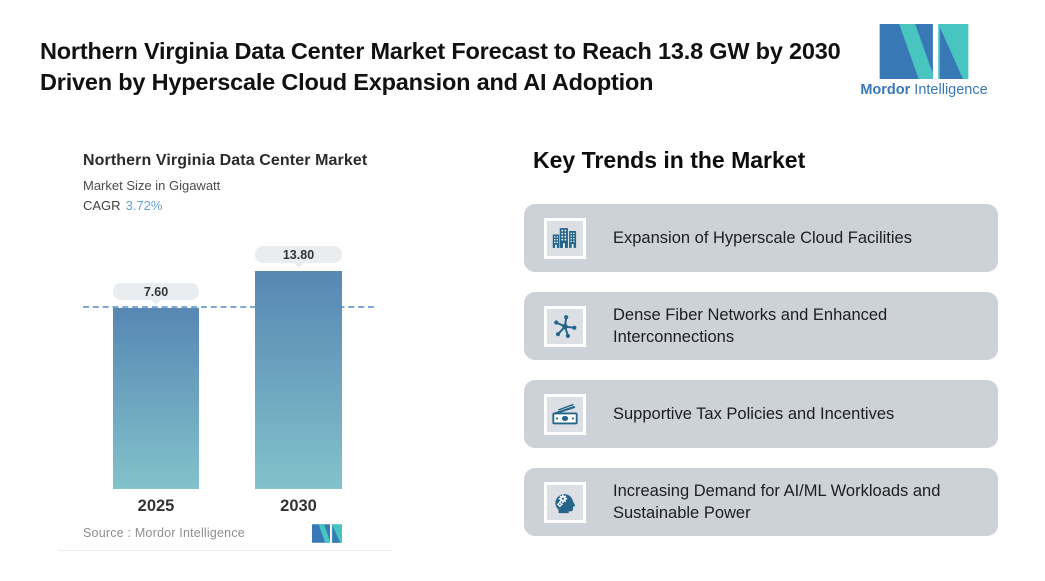 The width and height of the screenshot is (1045, 581). I want to click on source-label: Source : Mordor Intelligence, so click(164, 533).